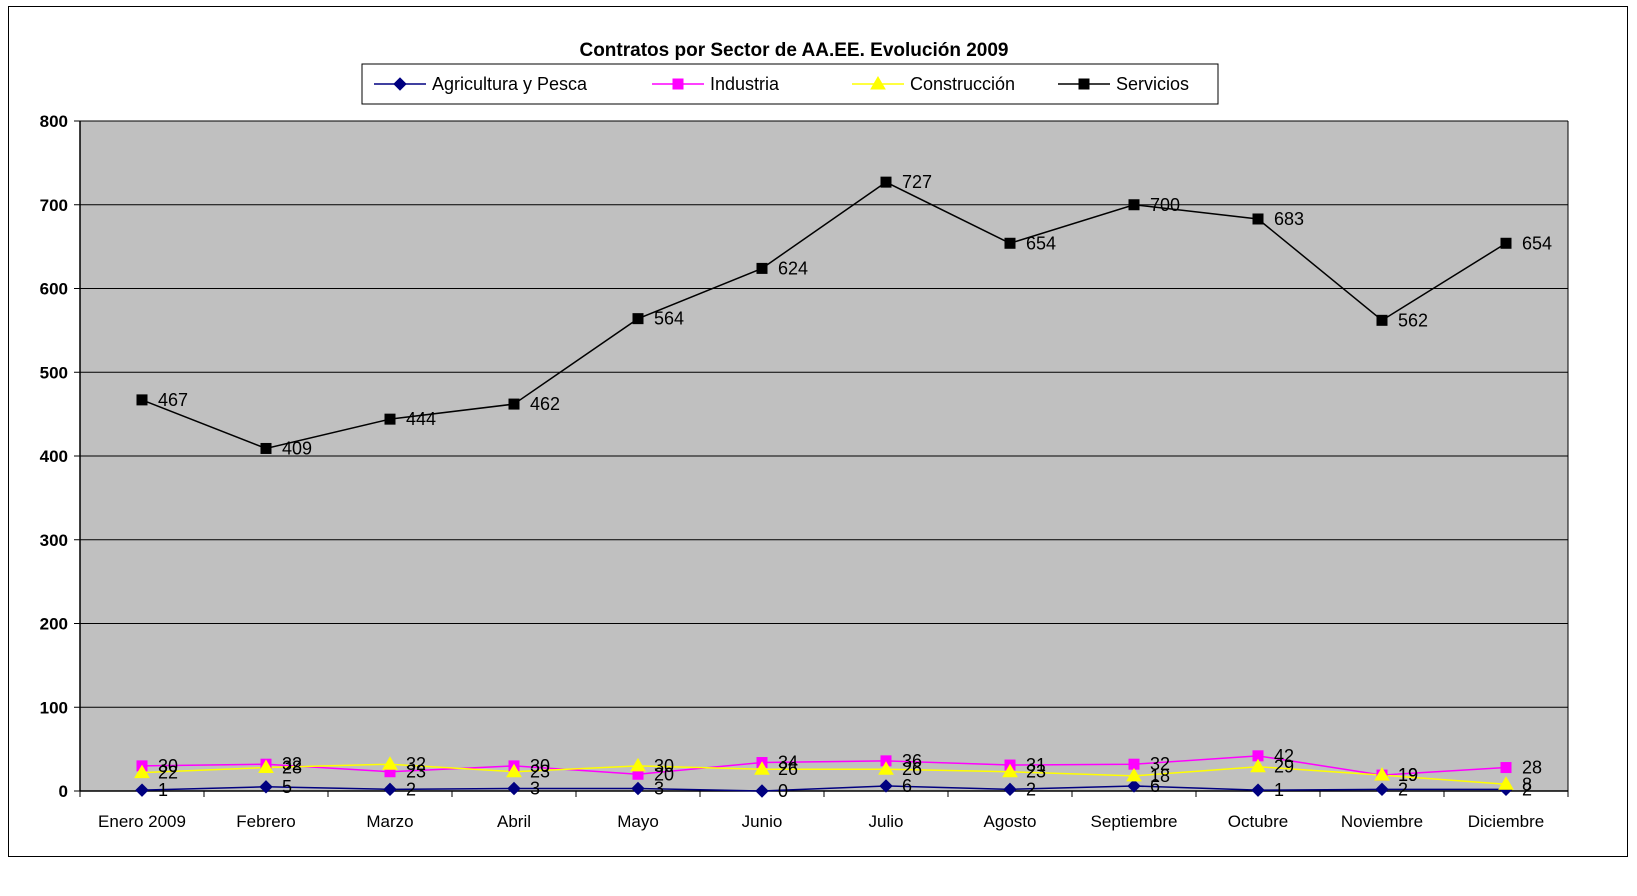  I want to click on x-tick-label: Enero 2009, so click(142, 821).